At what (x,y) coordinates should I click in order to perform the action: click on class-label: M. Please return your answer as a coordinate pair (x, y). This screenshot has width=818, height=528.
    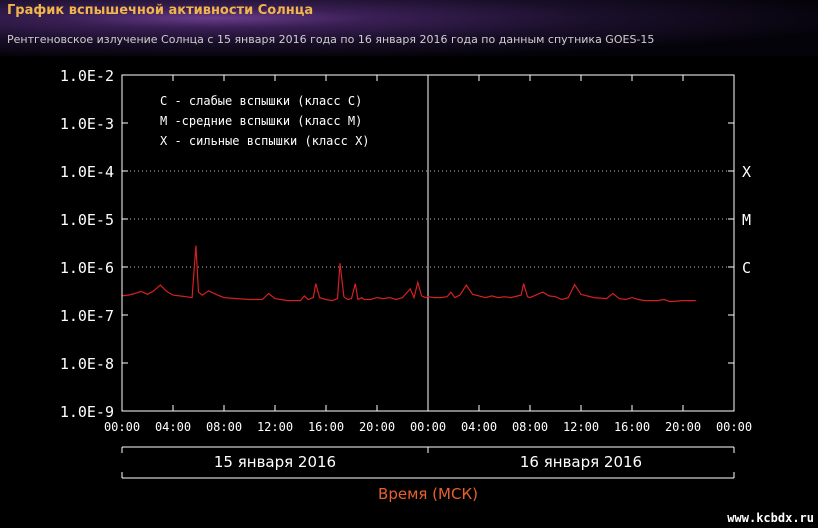
    Looking at the image, I should click on (746, 220).